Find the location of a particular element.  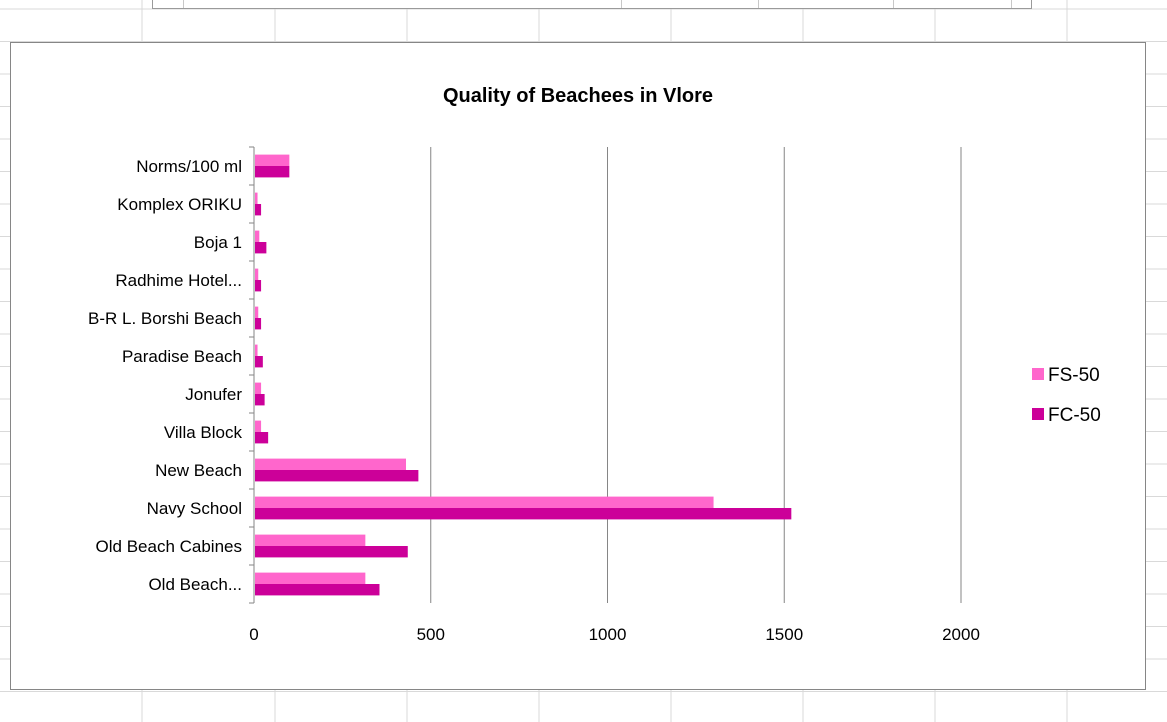

category-label: Norms/100 ml is located at coordinates (189, 166).